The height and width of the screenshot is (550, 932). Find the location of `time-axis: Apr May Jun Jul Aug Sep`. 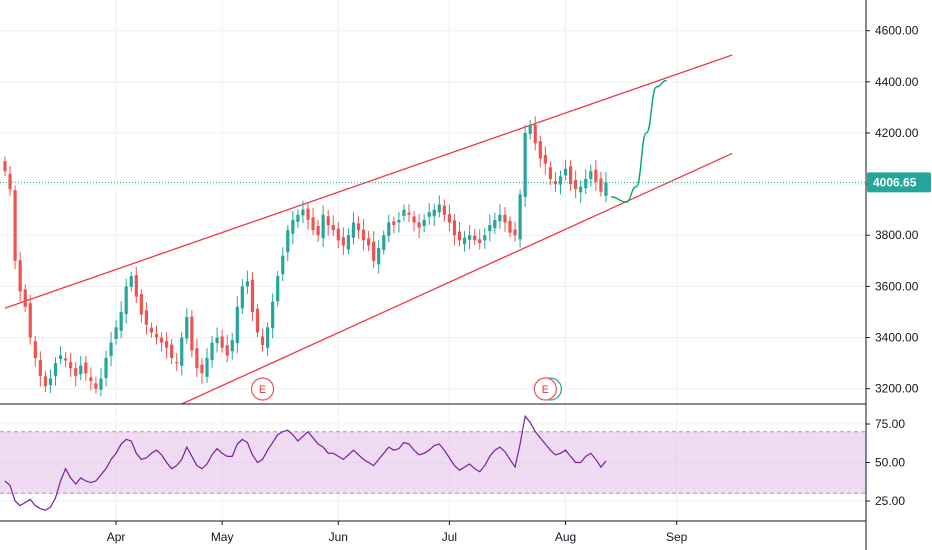

time-axis: Apr May Jun Jul Aug Sep is located at coordinates (397, 532).